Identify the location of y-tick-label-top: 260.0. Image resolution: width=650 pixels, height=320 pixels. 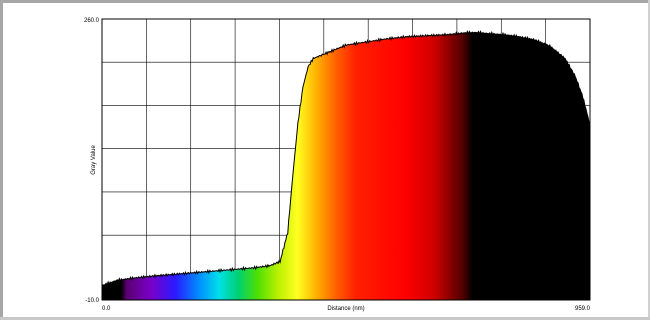
(92, 21).